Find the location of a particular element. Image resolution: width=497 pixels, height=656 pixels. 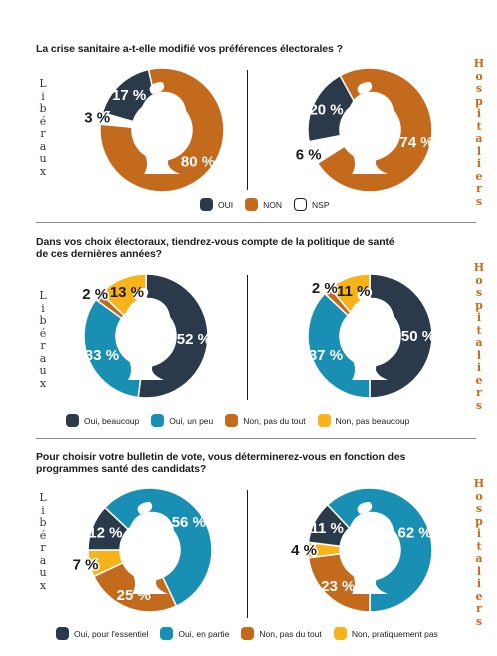

slice-value-label: 52 % is located at coordinates (194, 339).